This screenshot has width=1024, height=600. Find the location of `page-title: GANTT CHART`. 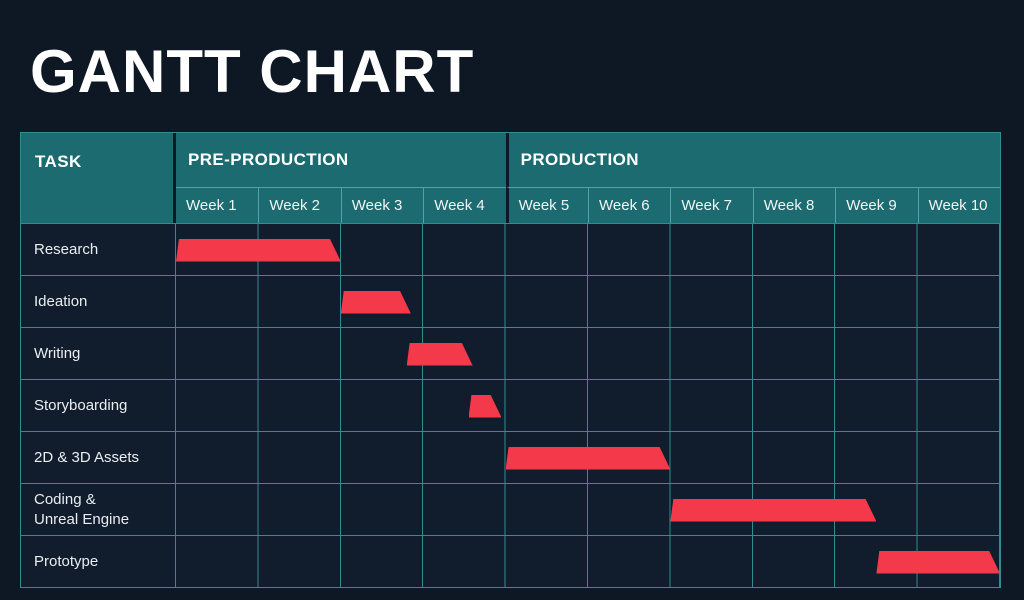

page-title: GANTT CHART is located at coordinates (252, 71).